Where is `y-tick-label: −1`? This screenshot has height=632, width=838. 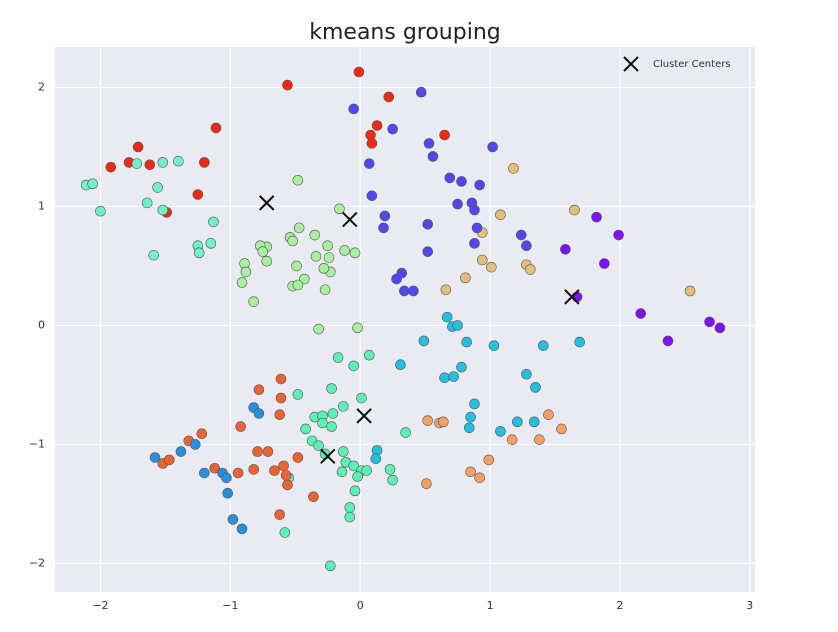
y-tick-label: −1 is located at coordinates (37, 443).